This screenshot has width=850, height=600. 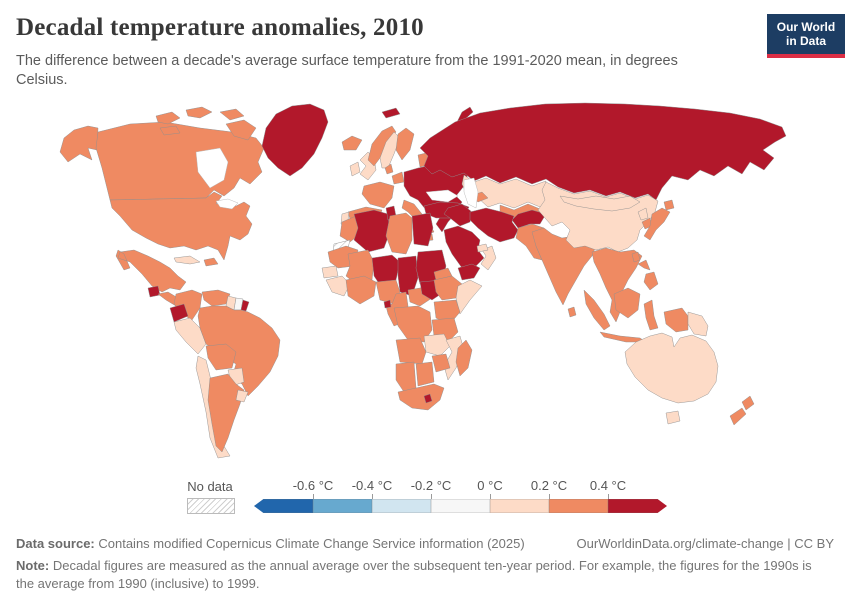 What do you see at coordinates (211, 506) in the screenshot?
I see `legend-no-data-swatch` at bounding box center [211, 506].